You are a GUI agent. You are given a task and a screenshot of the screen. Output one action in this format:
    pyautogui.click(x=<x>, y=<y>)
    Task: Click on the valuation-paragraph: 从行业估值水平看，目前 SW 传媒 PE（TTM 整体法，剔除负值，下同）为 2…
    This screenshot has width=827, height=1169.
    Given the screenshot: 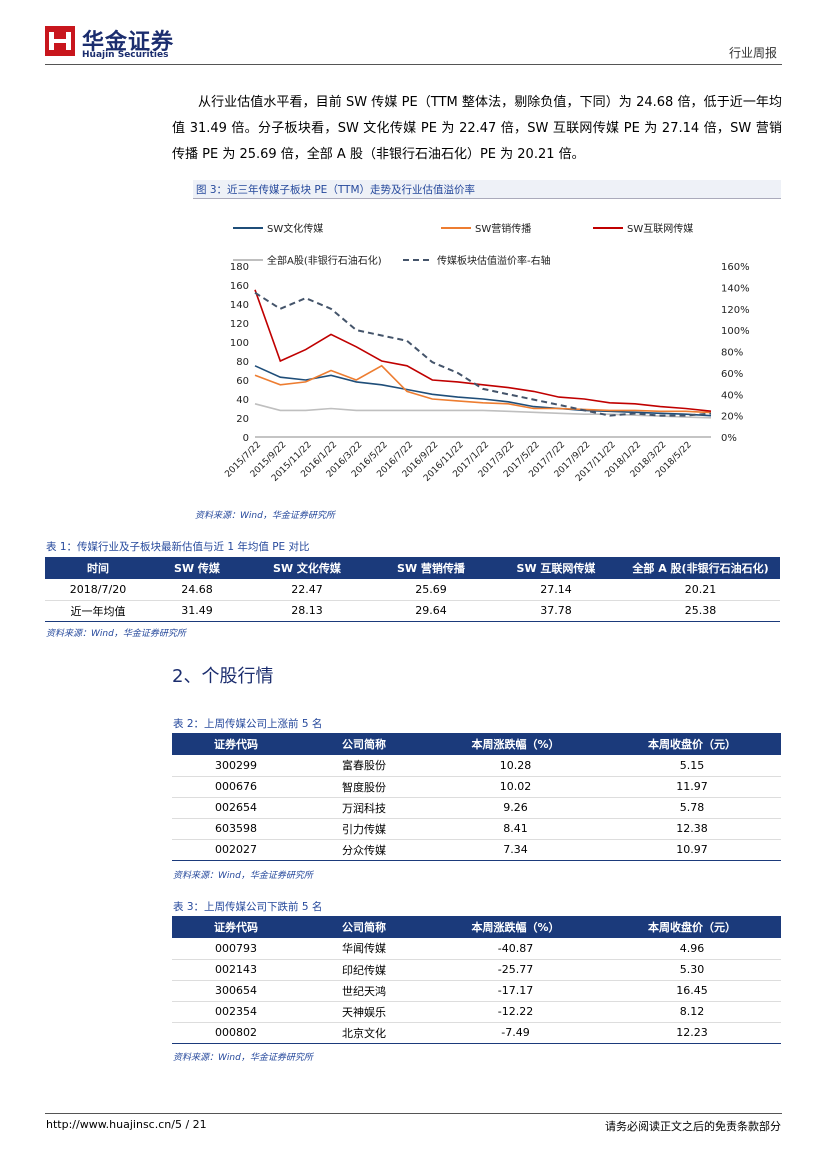 What is the action you would take?
    pyautogui.click(x=477, y=128)
    